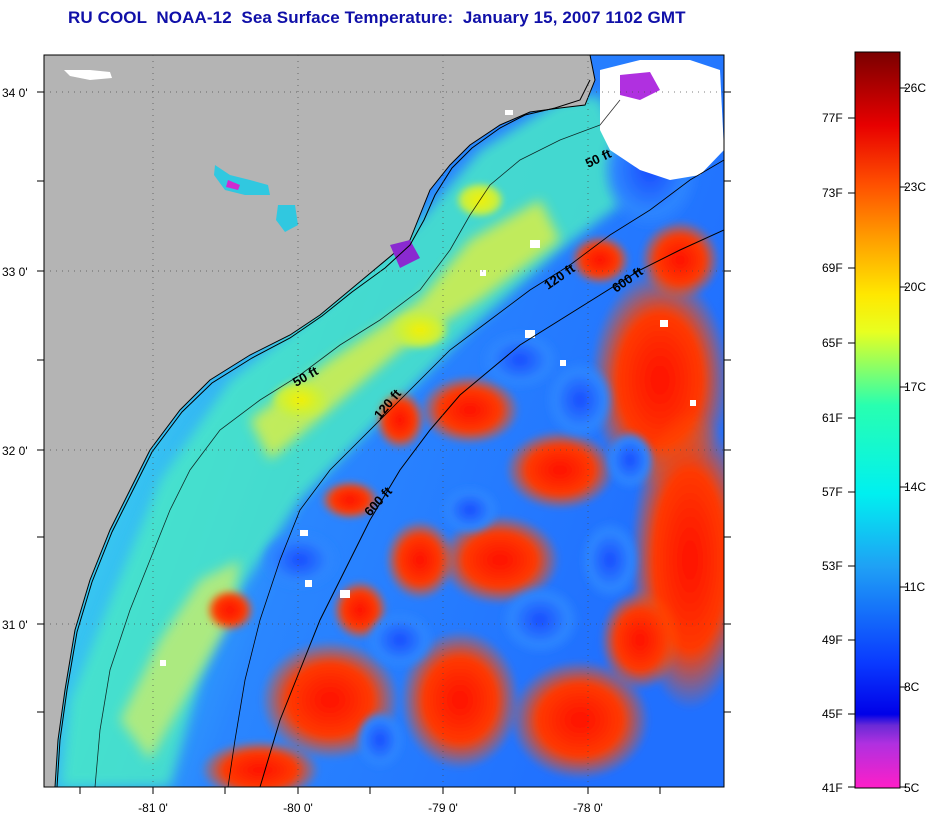 This screenshot has width=928, height=817. What do you see at coordinates (443, 808) in the screenshot?
I see `lon-label-79: -79 0'` at bounding box center [443, 808].